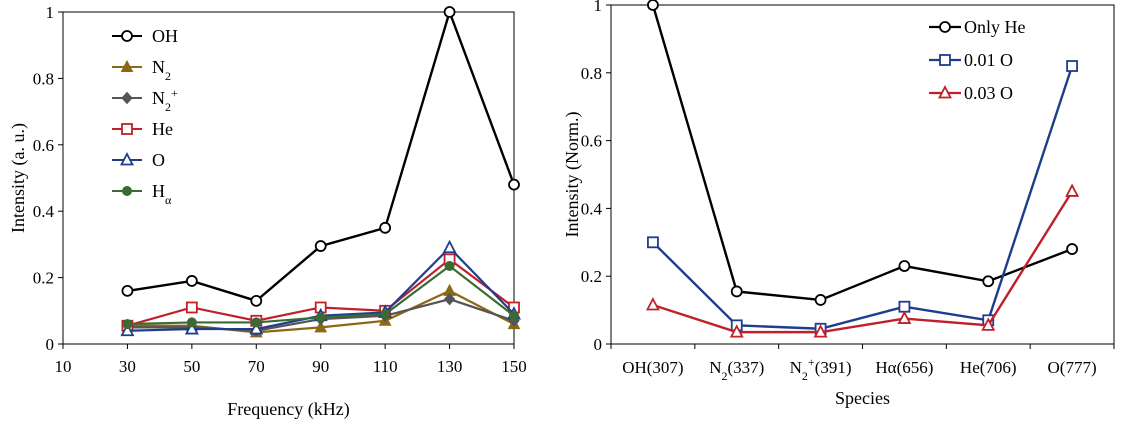 This screenshot has height=425, width=1139. I want to click on left-legend-label: He, so click(162, 129).